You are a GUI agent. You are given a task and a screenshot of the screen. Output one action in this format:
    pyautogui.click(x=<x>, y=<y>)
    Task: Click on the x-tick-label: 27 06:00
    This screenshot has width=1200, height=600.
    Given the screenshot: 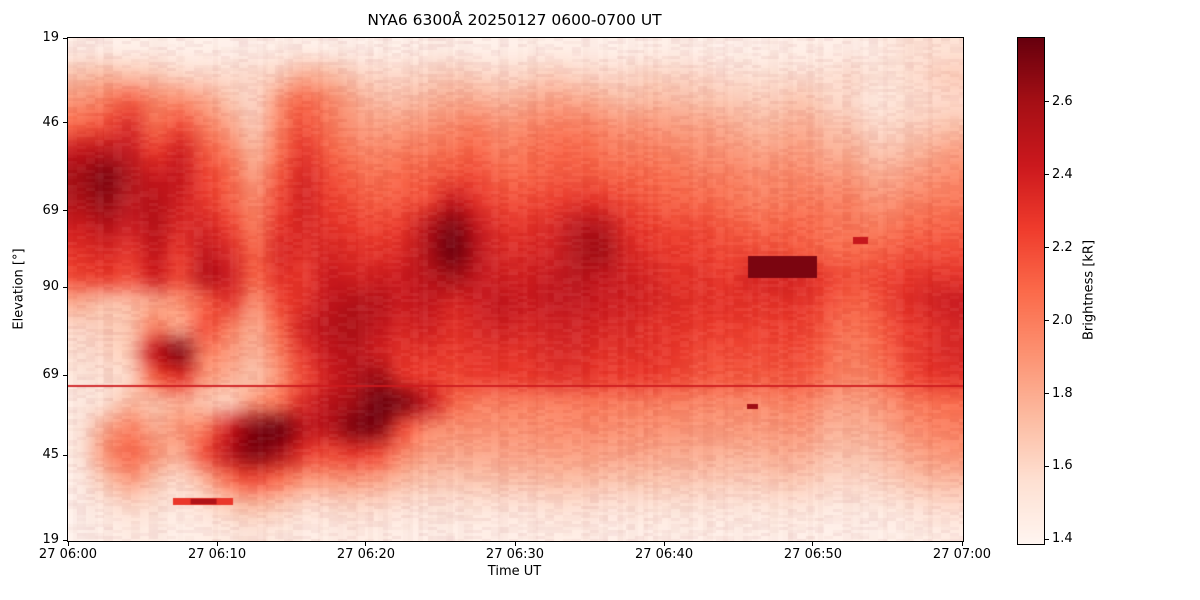 What is the action you would take?
    pyautogui.click(x=68, y=554)
    